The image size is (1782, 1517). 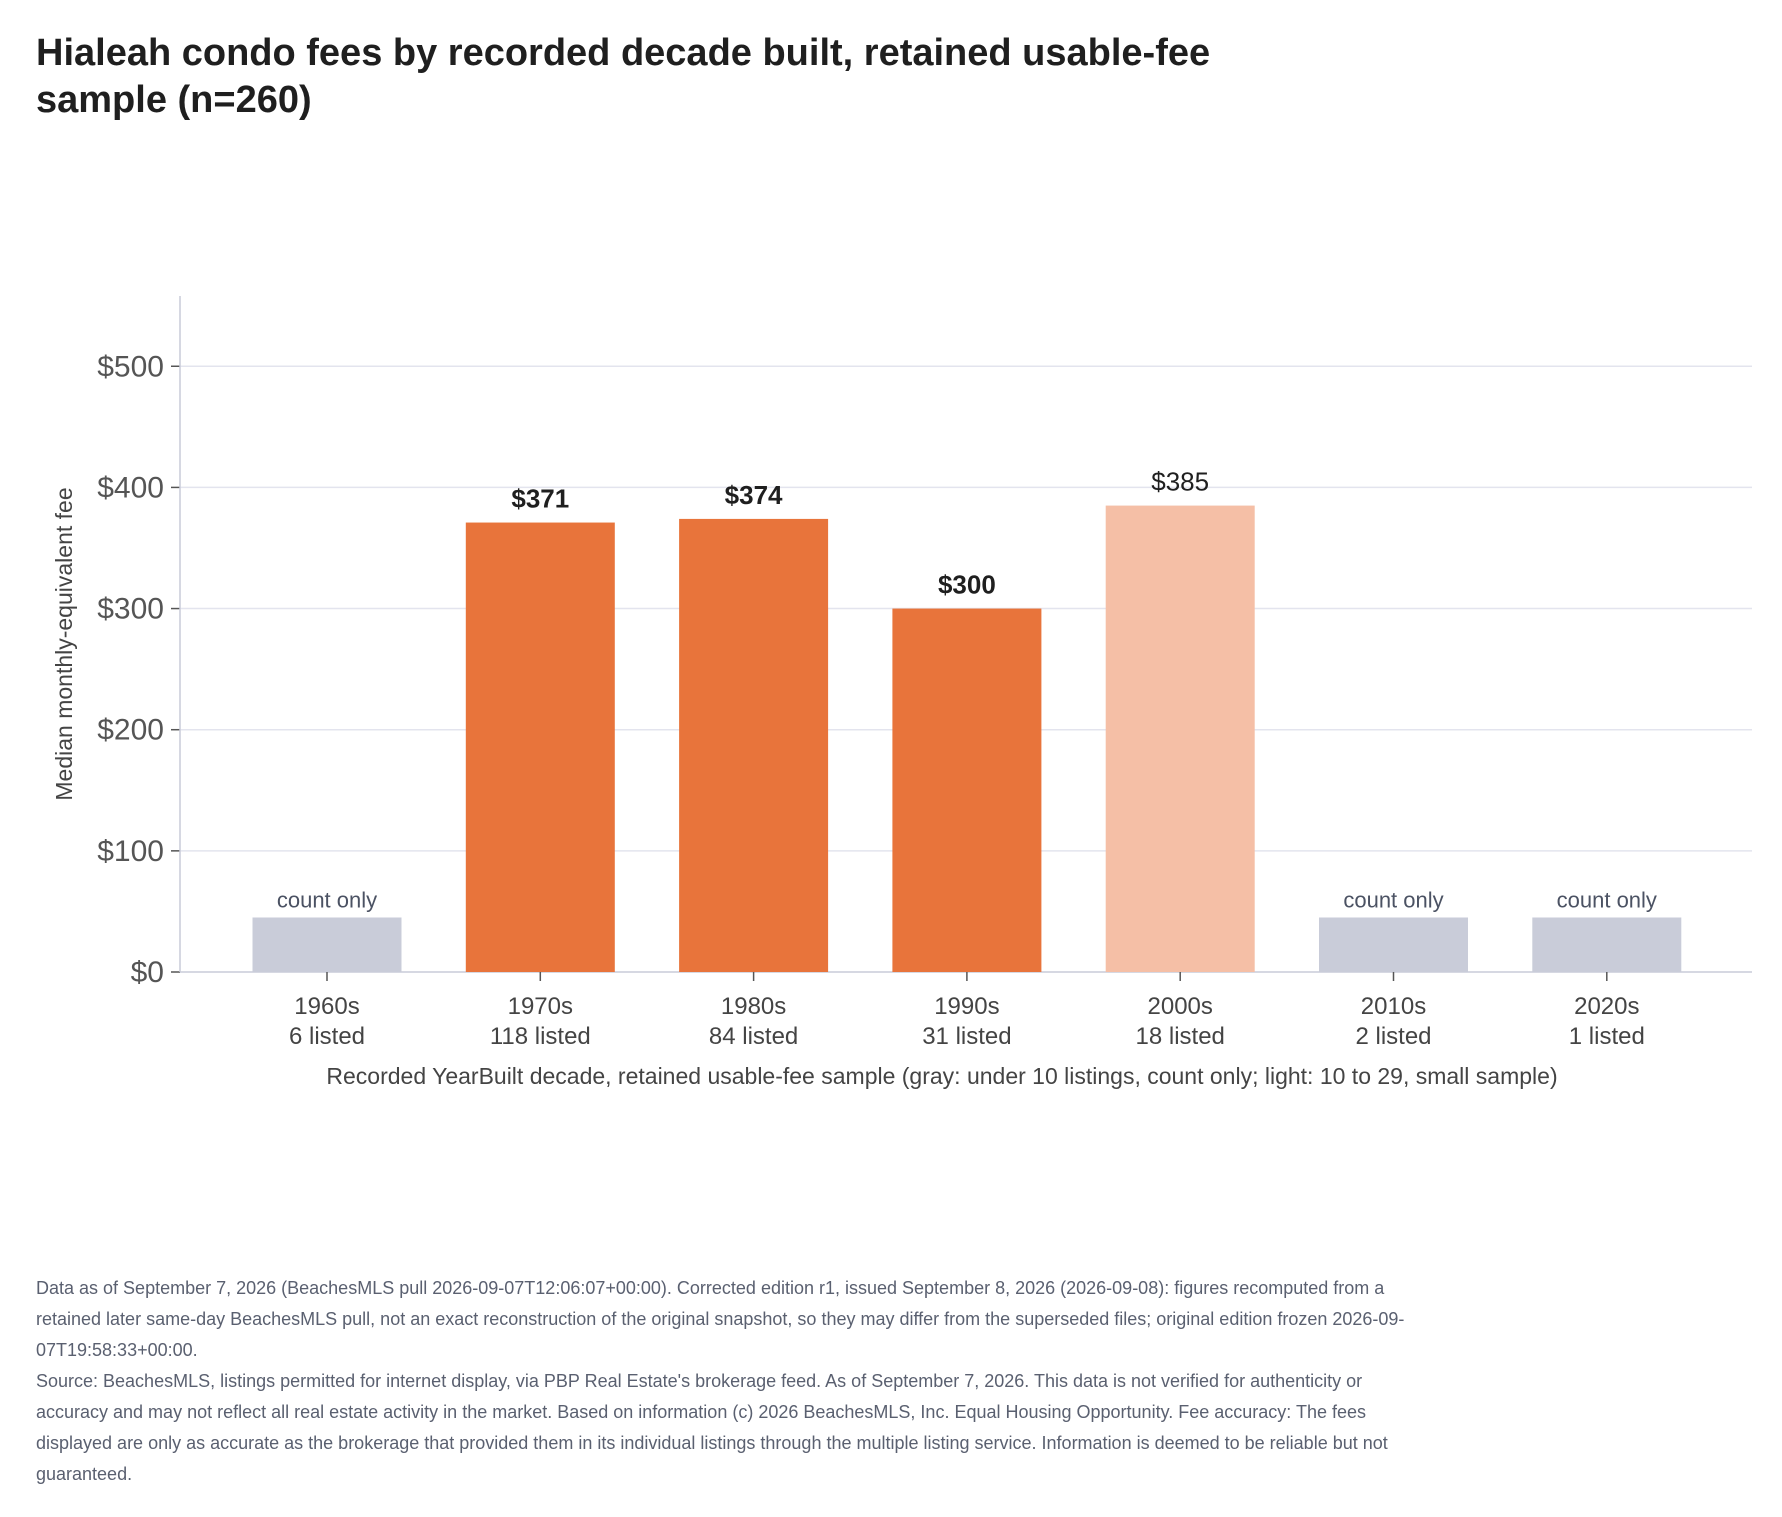 I want to click on x-tick-label: 2020s, so click(x=1606, y=1006).